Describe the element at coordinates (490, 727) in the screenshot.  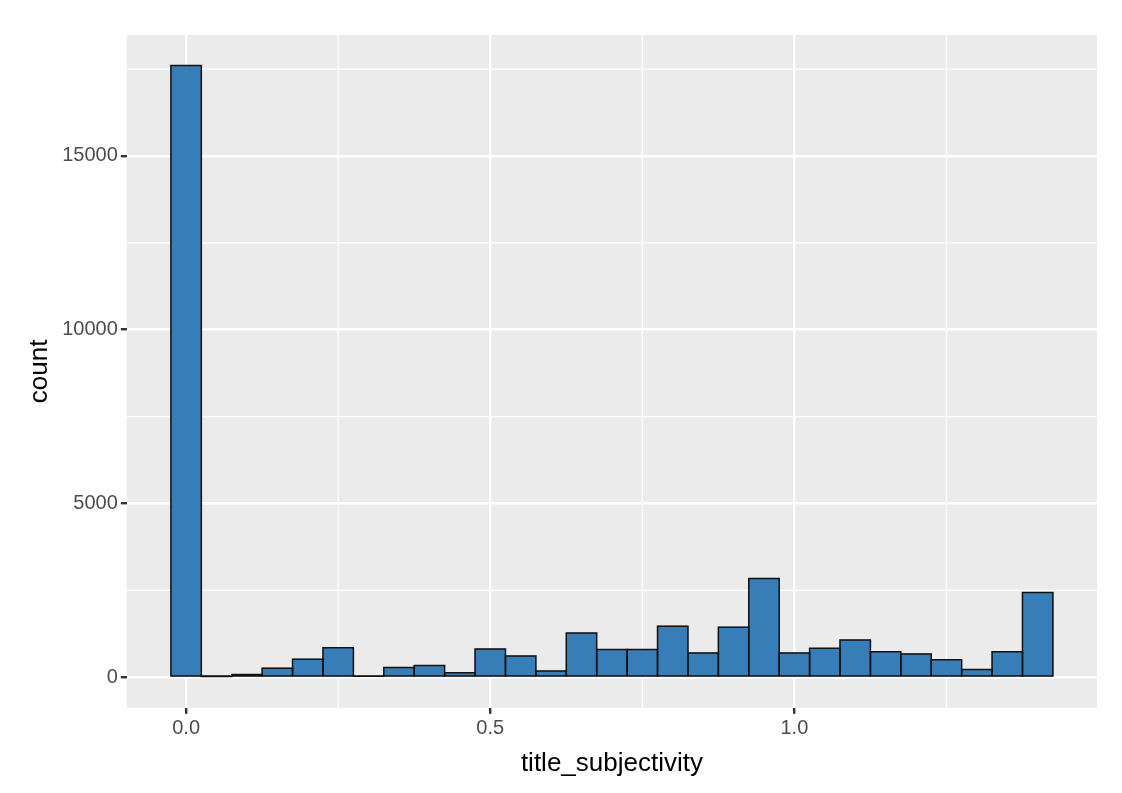
I see `x-tick-label: 0.5` at that location.